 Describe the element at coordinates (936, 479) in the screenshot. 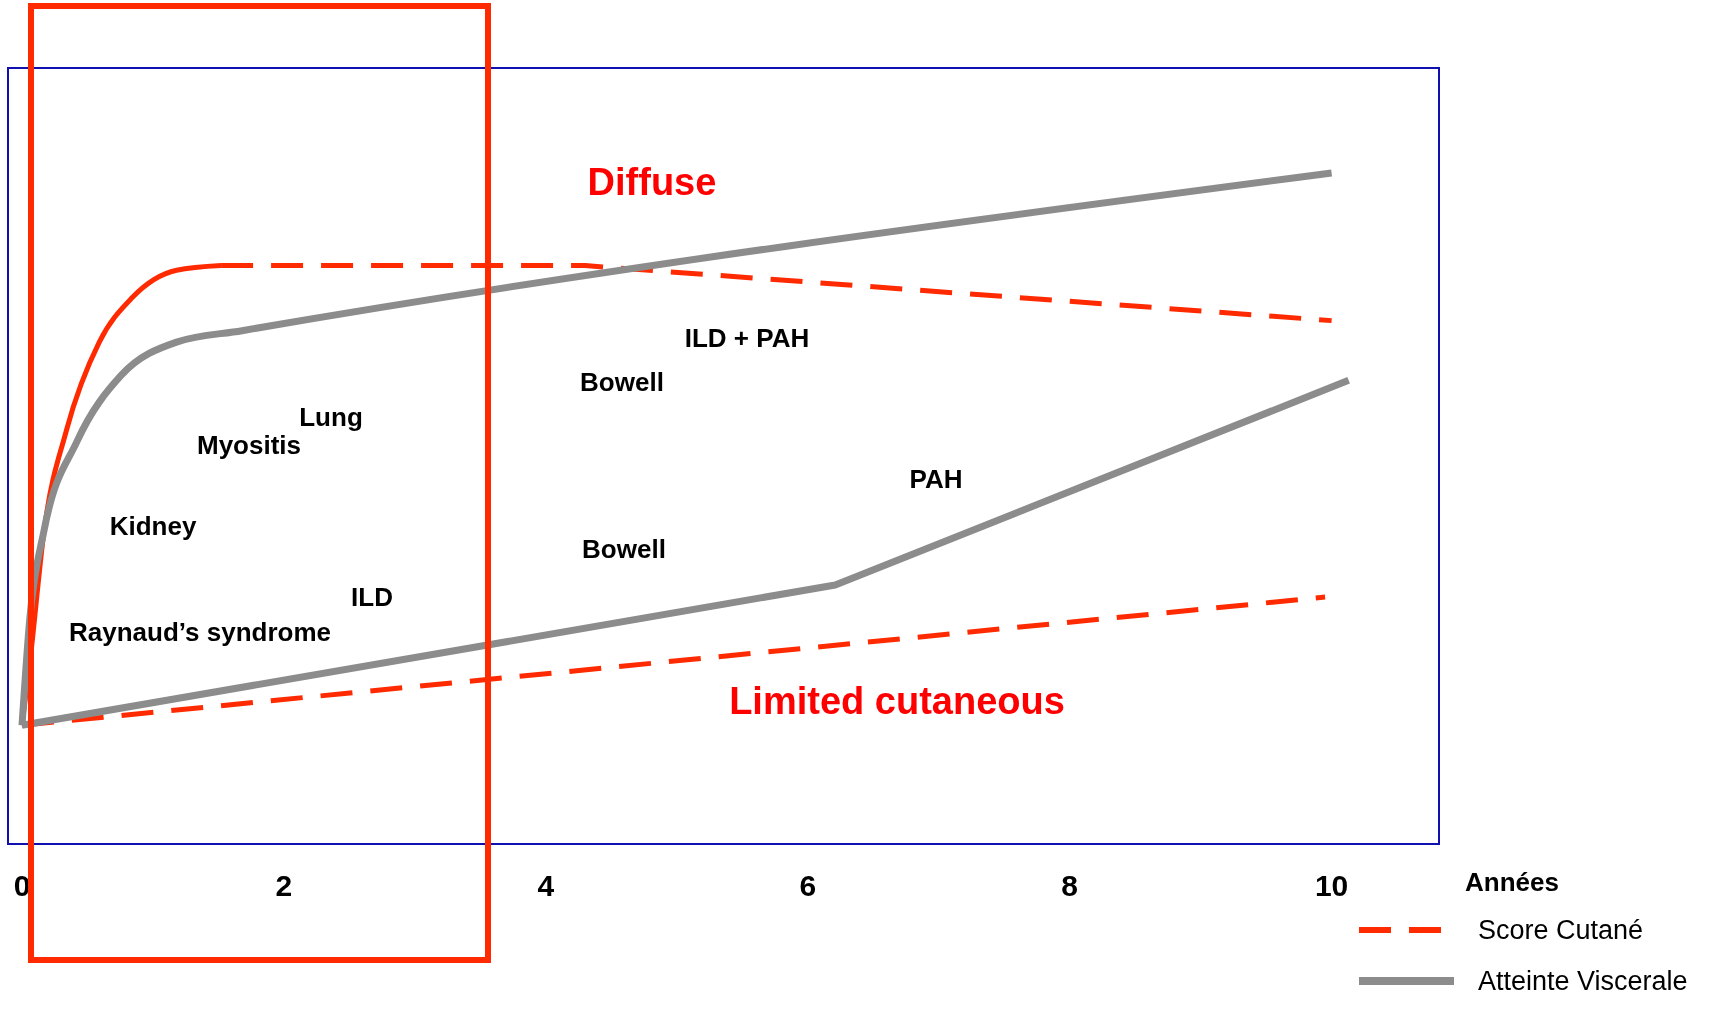

I see `annotation: PAH` at that location.